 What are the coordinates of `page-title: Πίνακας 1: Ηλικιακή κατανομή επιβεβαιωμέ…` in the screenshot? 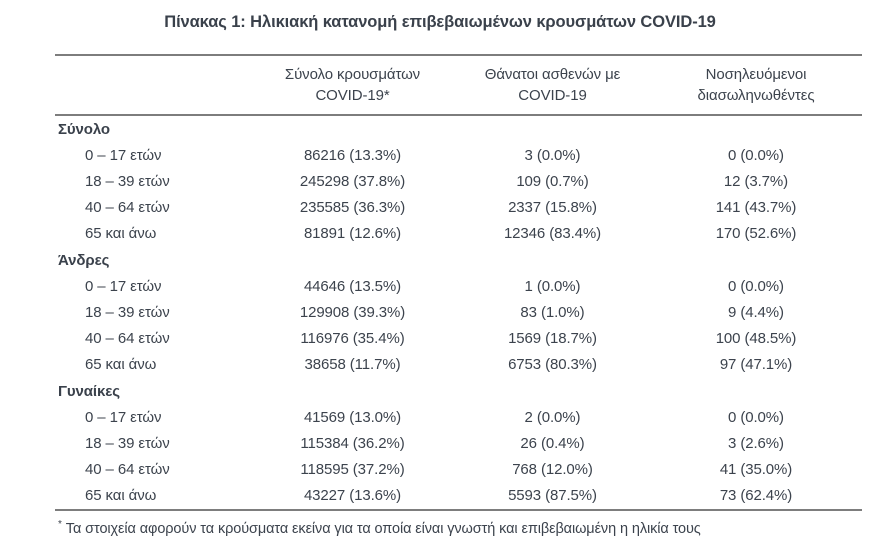 It's located at (440, 22).